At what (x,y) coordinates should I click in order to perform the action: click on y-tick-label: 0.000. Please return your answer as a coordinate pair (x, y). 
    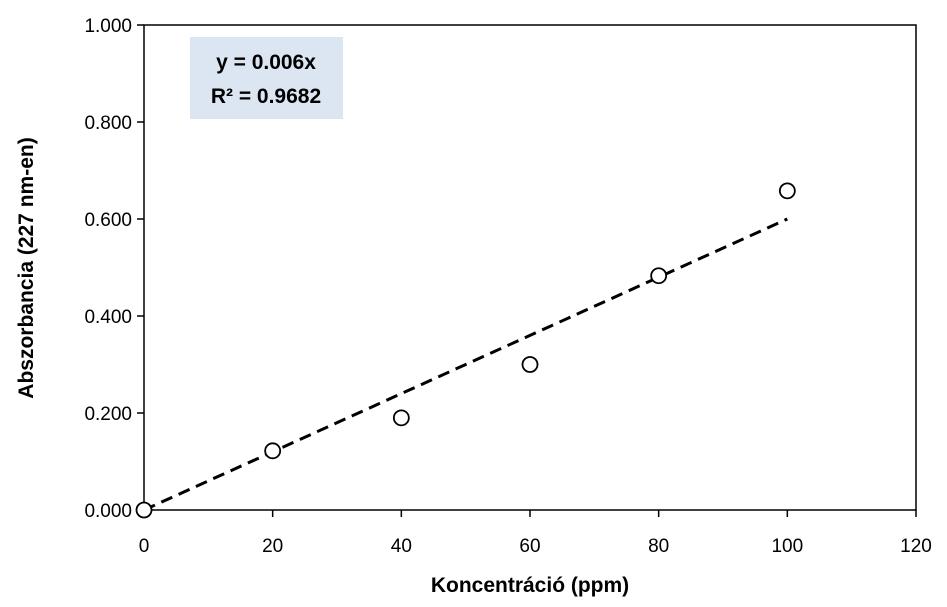
    Looking at the image, I should click on (108, 511).